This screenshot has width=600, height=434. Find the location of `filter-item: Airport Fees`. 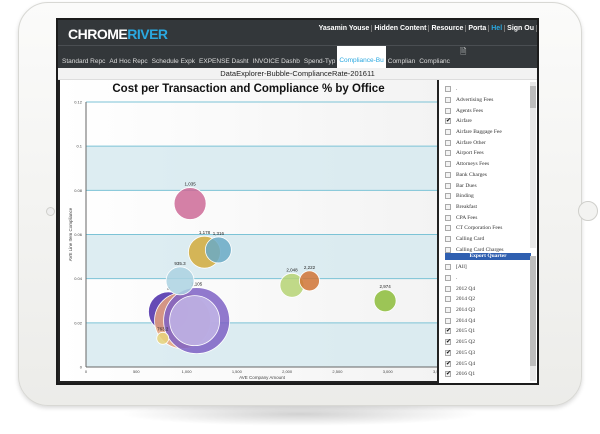

filter-item: Airport Fees is located at coordinates (486, 153).